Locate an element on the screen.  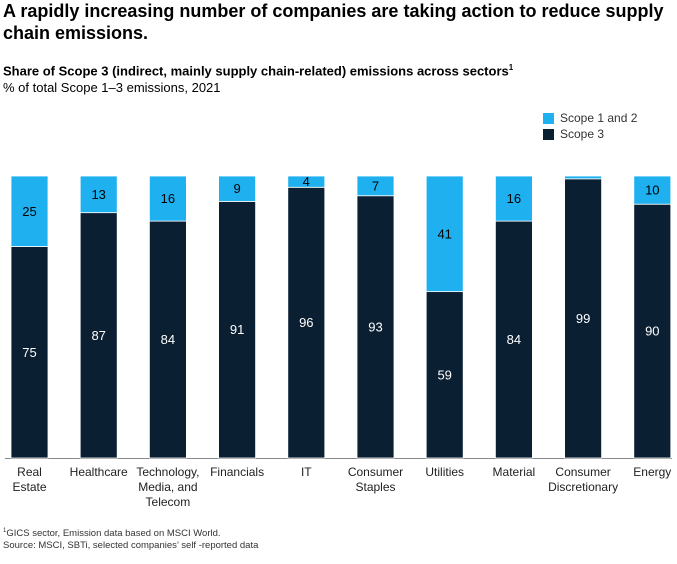
footnote-marker: 1 is located at coordinates (5, 531).